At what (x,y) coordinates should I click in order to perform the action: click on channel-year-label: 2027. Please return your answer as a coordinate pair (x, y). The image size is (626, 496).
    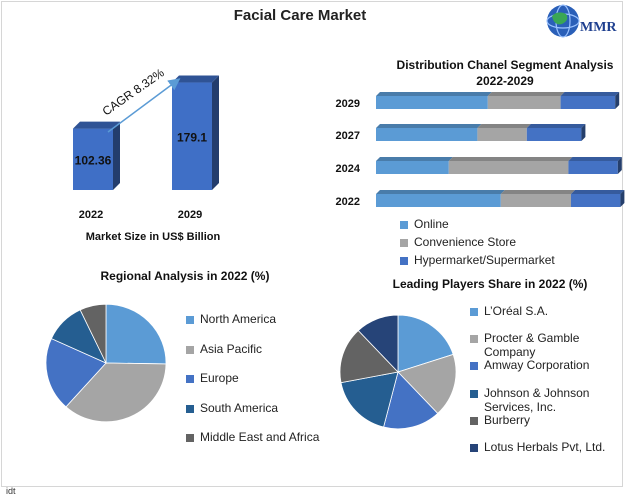
    Looking at the image, I should click on (348, 136).